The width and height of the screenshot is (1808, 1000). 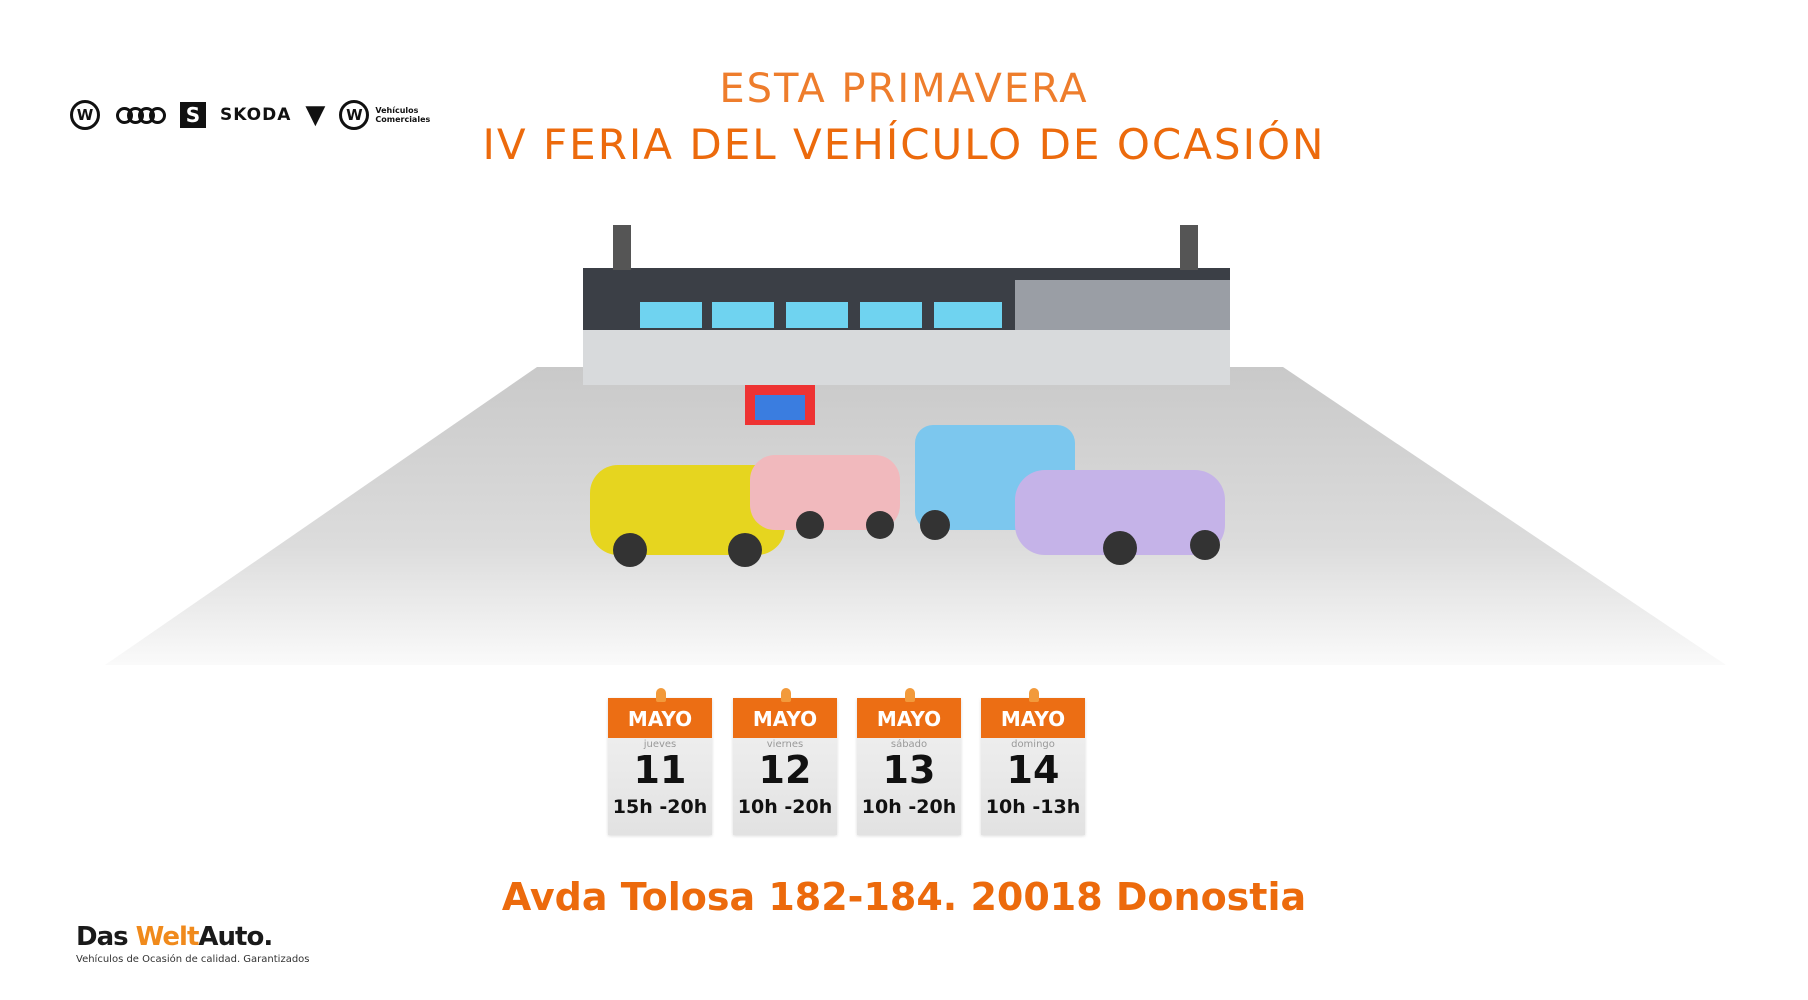 I want to click on date-weekday: domingo, so click(x=1033, y=744).